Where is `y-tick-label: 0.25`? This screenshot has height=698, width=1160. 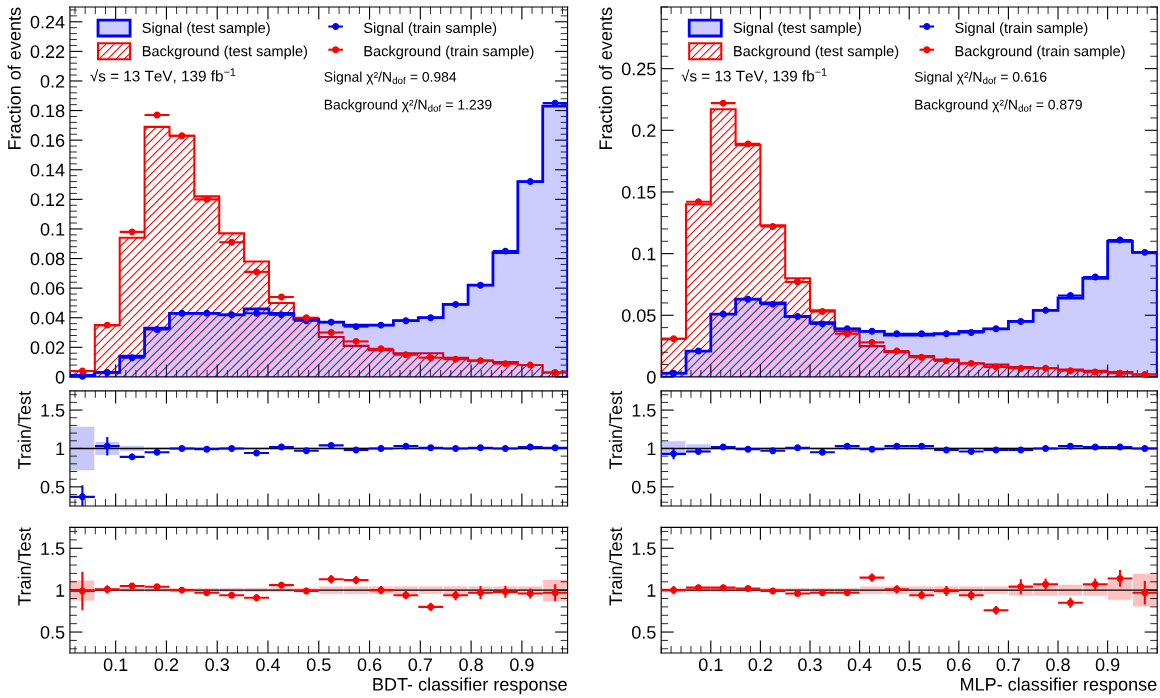 y-tick-label: 0.25 is located at coordinates (638, 69).